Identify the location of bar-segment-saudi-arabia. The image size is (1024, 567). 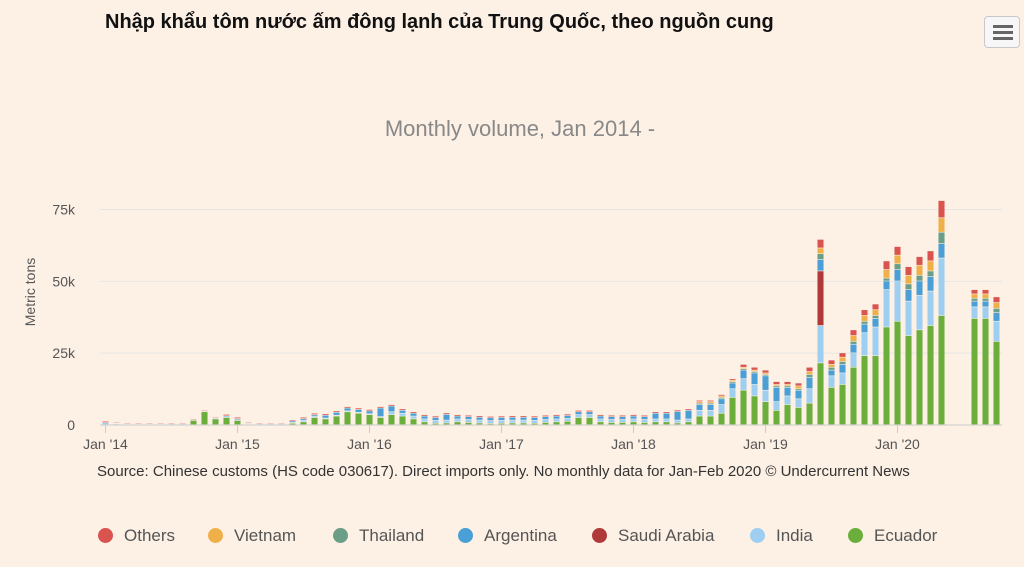
(820, 298).